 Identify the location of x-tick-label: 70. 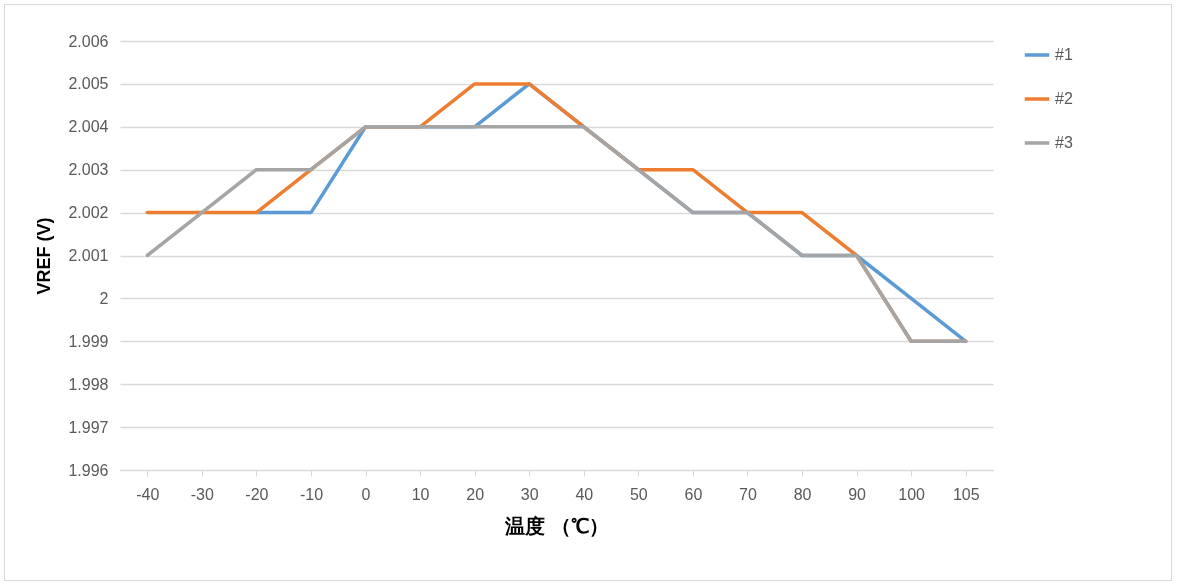
(748, 494).